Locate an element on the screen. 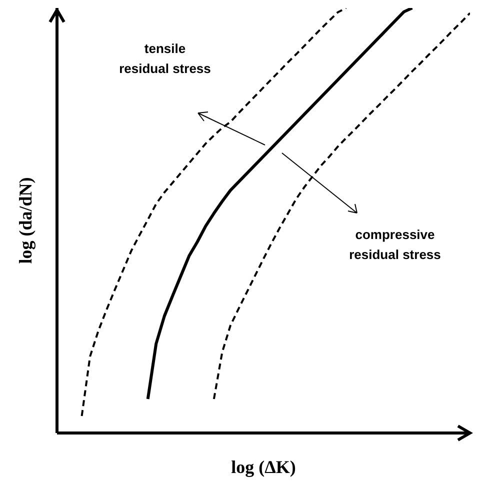  annotation: compressive residual stress is located at coordinates (395, 244).